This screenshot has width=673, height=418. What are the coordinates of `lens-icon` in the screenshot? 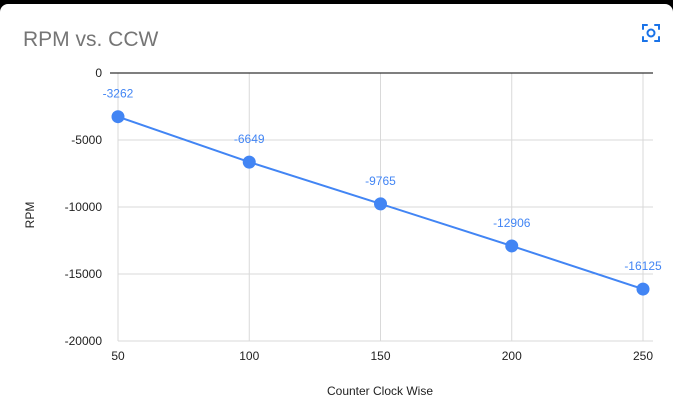 It's located at (651, 33).